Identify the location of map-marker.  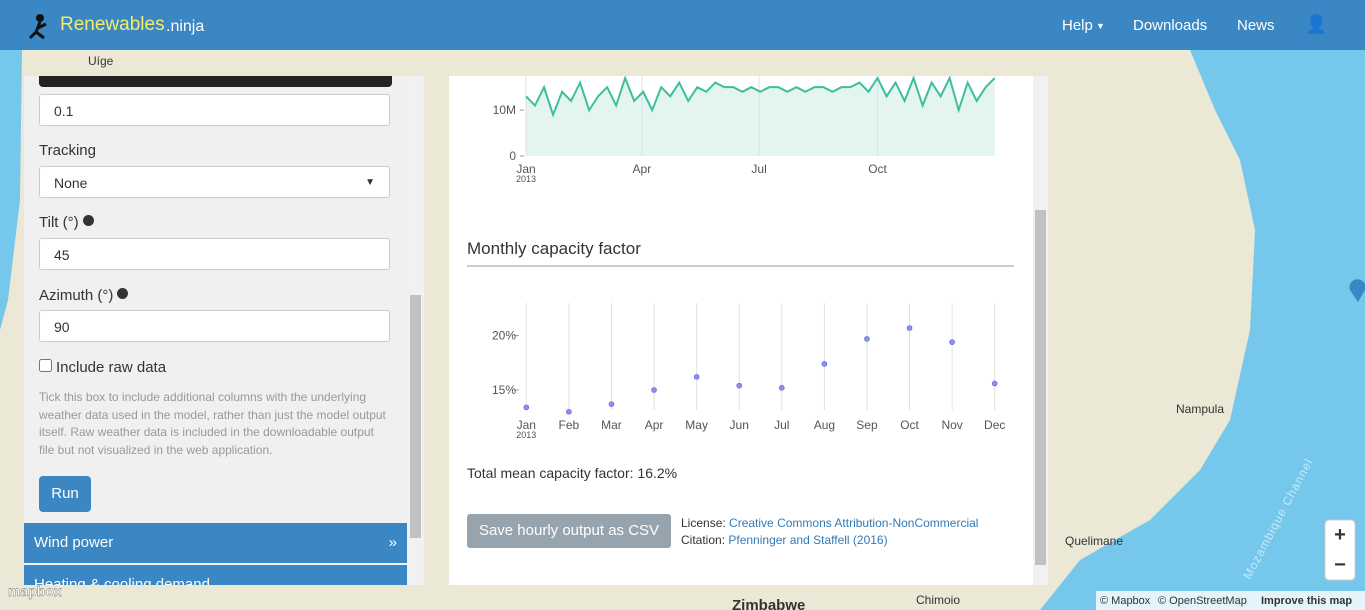
(1357, 290).